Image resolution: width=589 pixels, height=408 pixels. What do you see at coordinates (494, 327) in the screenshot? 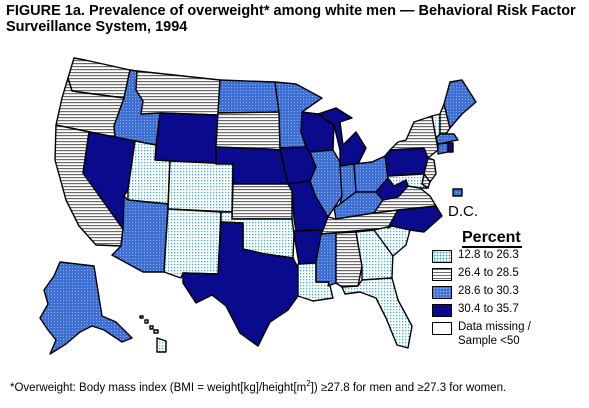
I see `legend-label-line1: Data missing /` at bounding box center [494, 327].